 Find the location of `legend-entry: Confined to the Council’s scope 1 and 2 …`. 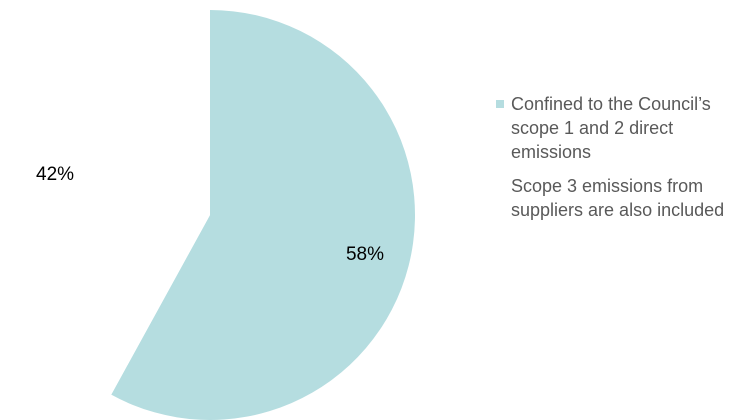

legend-entry: Confined to the Council’s scope 1 and 2 … is located at coordinates (618, 128).